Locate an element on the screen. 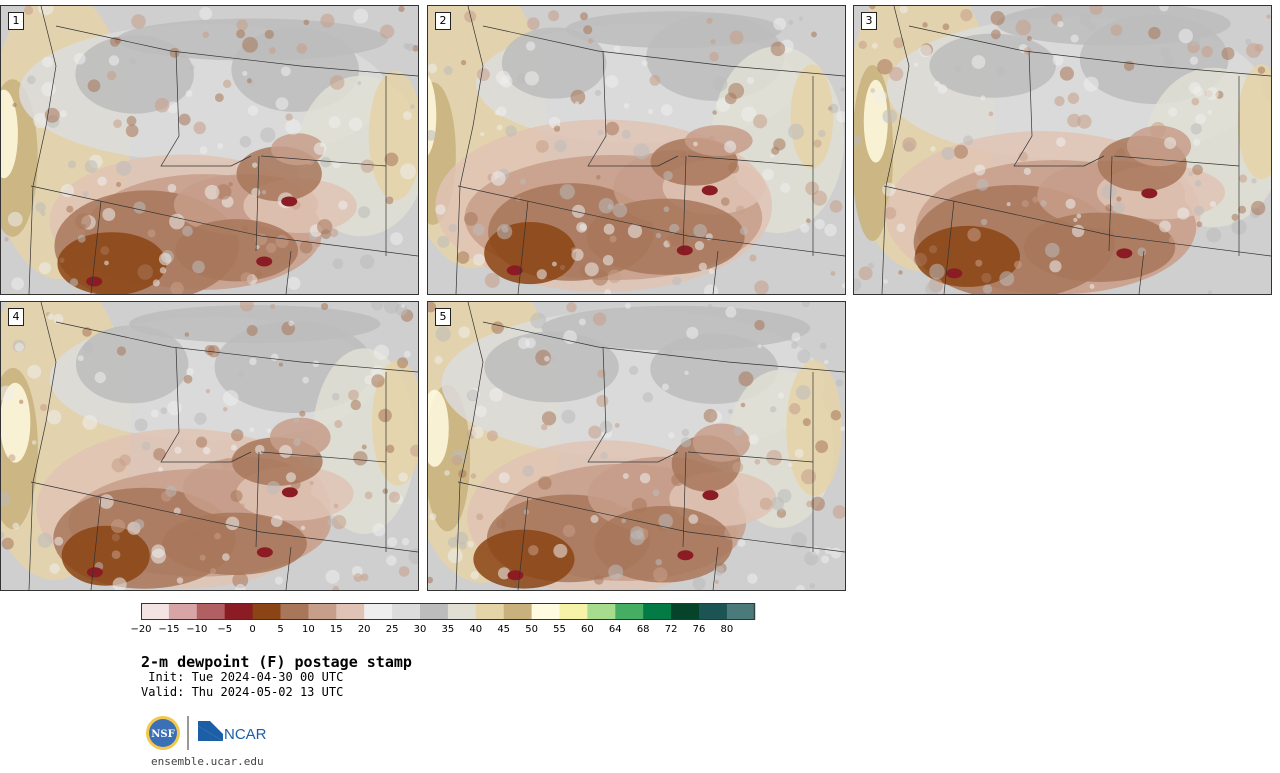 Image resolution: width=1280 pixels, height=773 pixels. colorbar-tick-label: −5 is located at coordinates (225, 629).